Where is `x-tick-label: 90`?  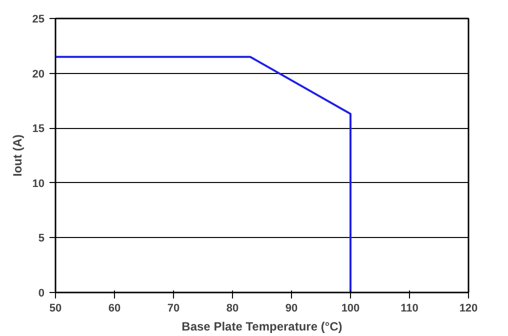 x-tick-label: 90 is located at coordinates (291, 308).